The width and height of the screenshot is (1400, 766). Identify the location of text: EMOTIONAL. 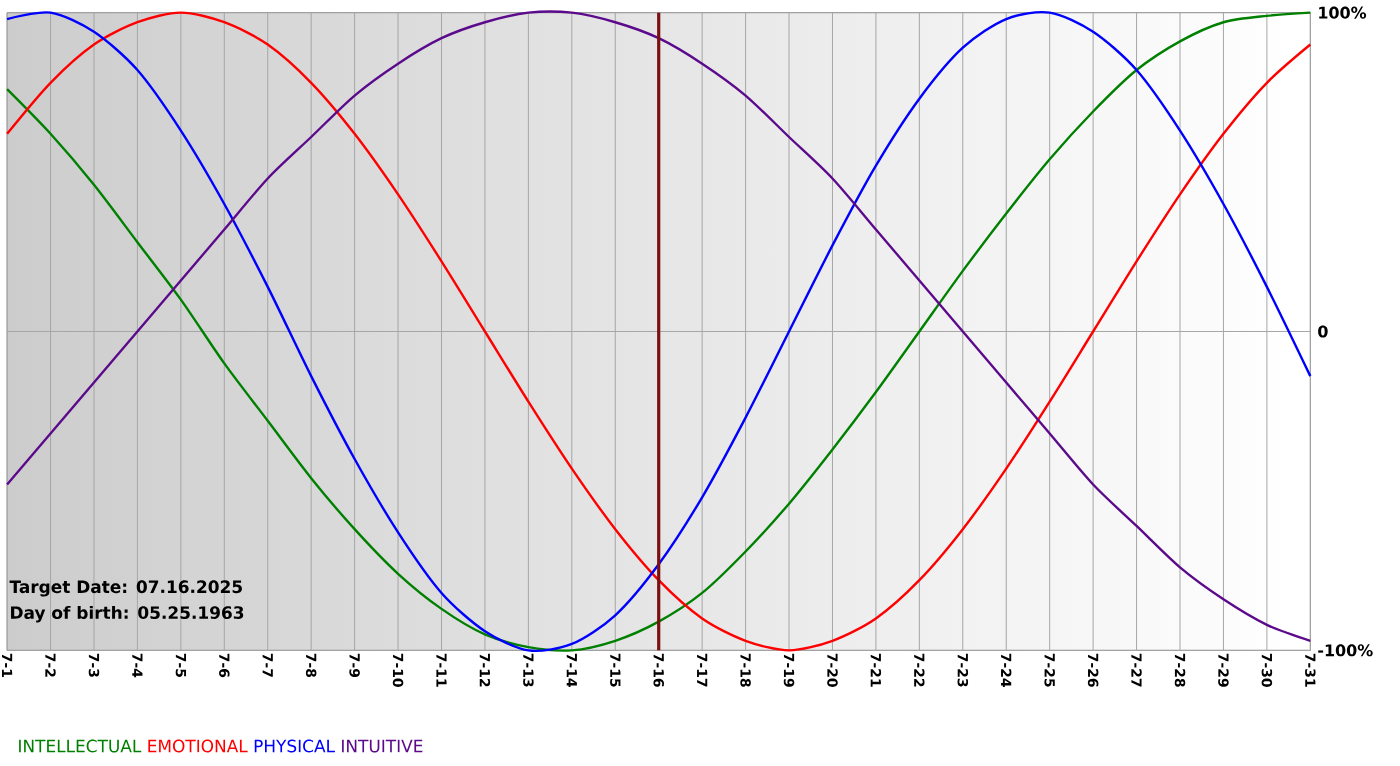
(198, 746).